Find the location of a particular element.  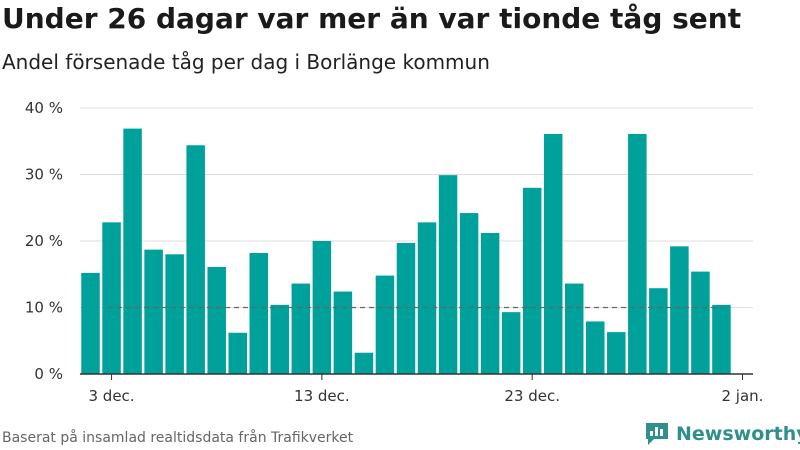

y-tick-labels: 0 % 10 % 20 % 30 % 40 % is located at coordinates (44, 241).